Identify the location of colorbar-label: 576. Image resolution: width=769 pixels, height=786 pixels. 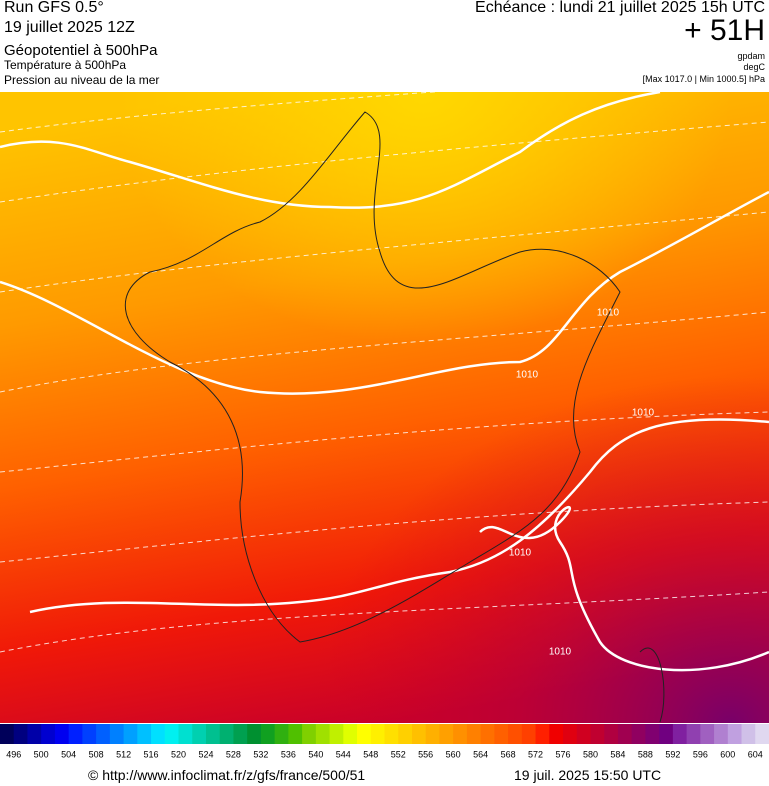
(563, 754).